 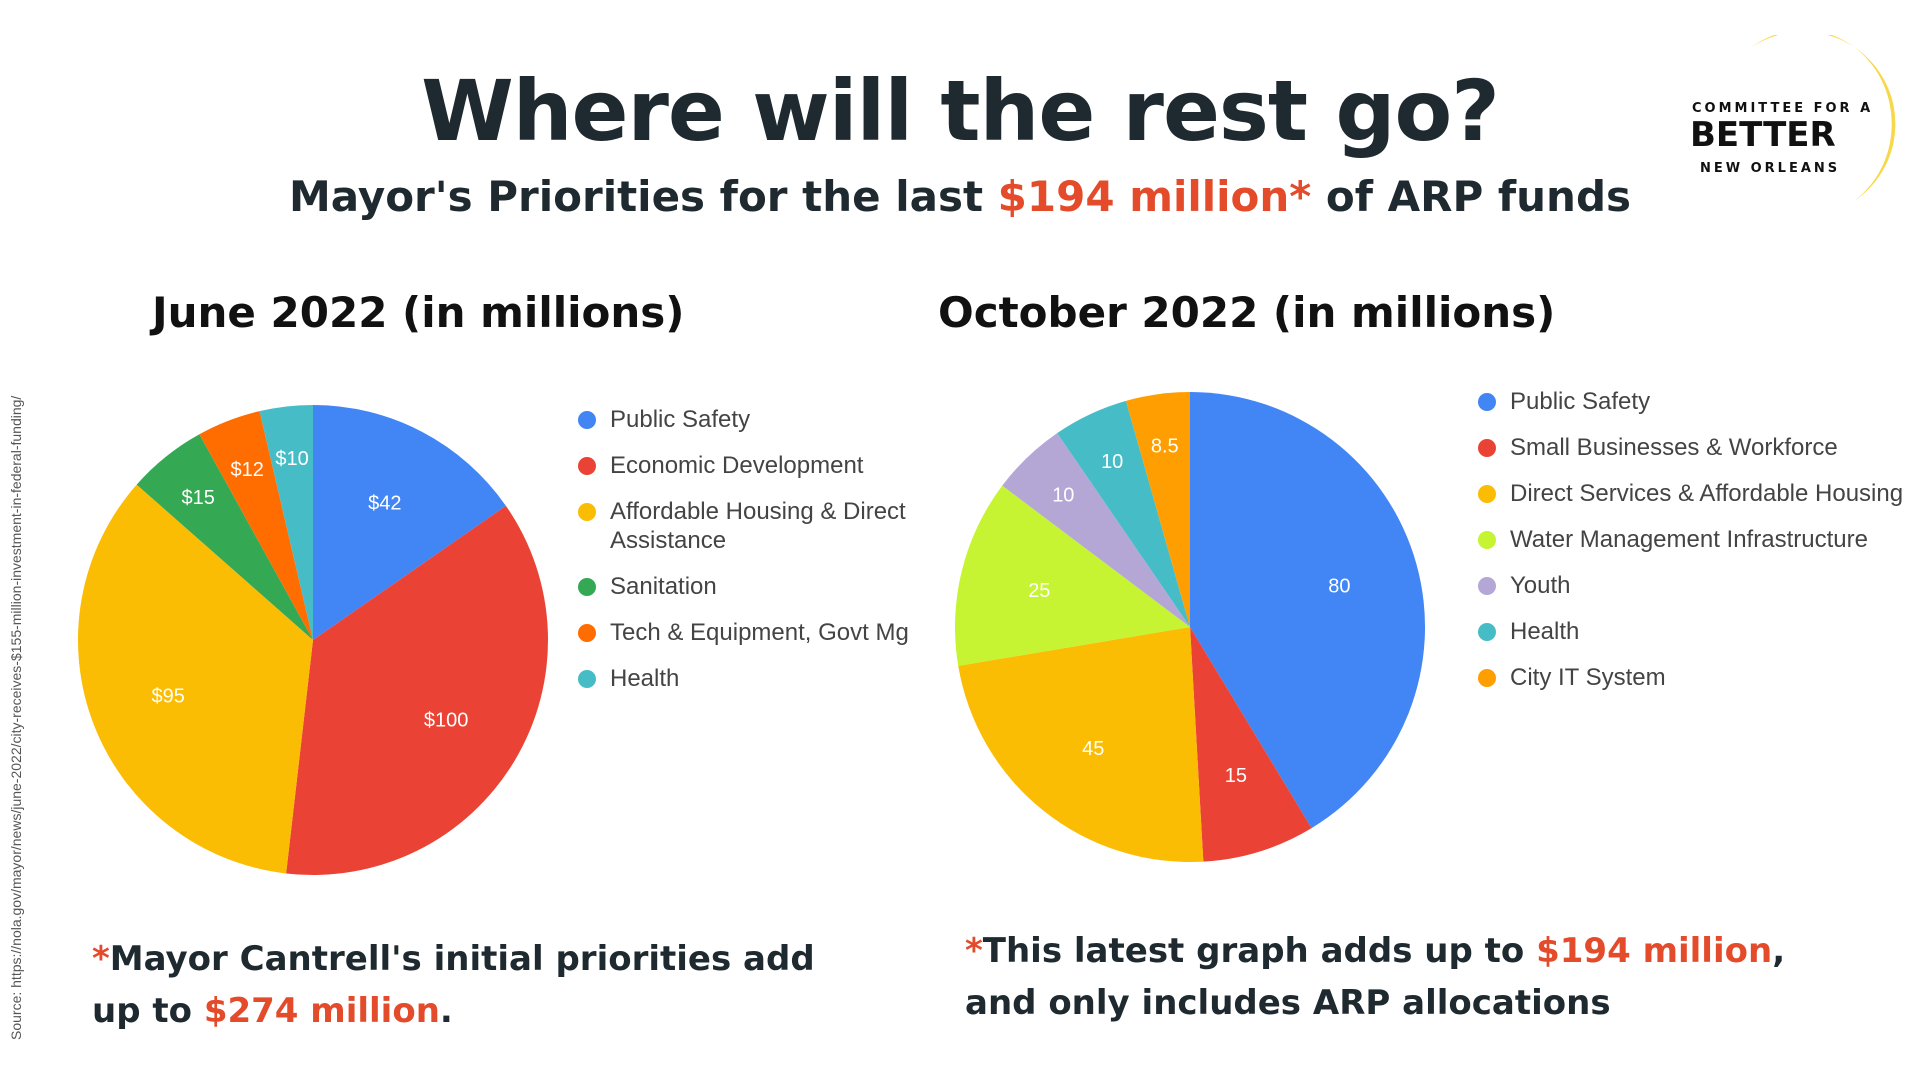 I want to click on chart1-data-label-1: $42, so click(x=384, y=504).